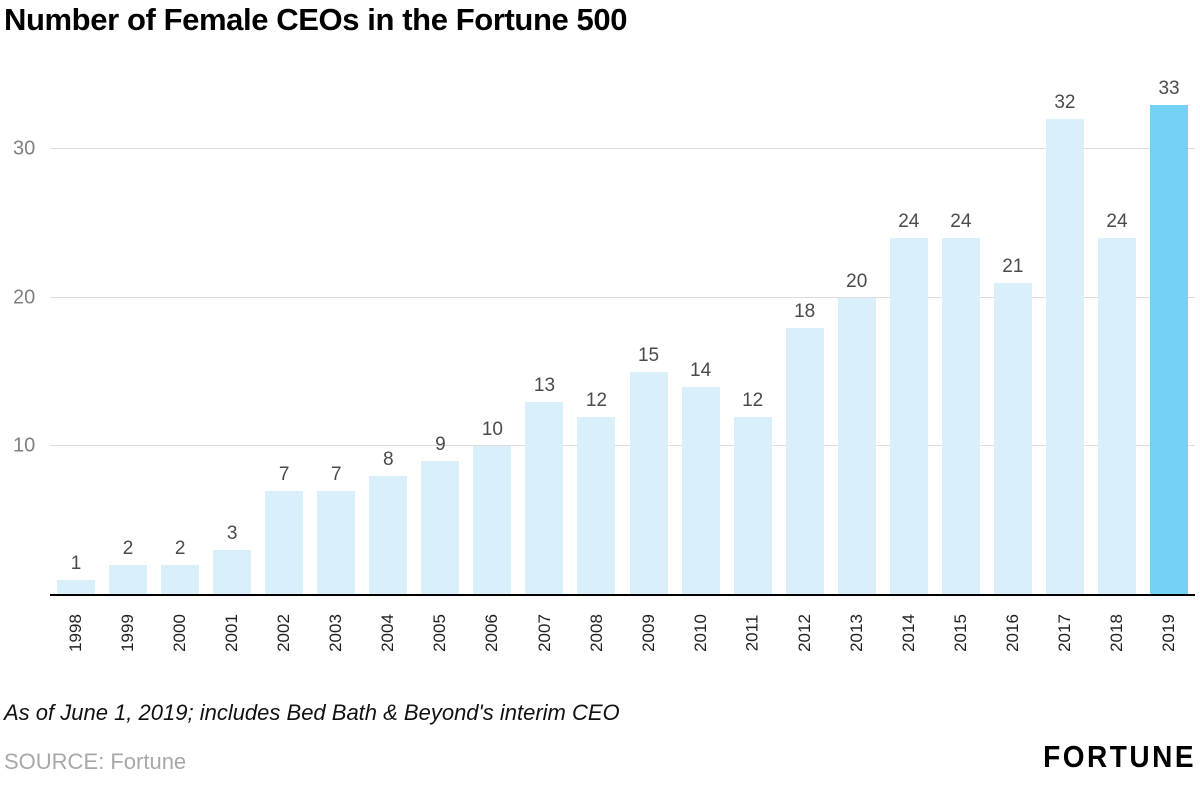  What do you see at coordinates (1065, 633) in the screenshot?
I see `x-tick: 2017` at bounding box center [1065, 633].